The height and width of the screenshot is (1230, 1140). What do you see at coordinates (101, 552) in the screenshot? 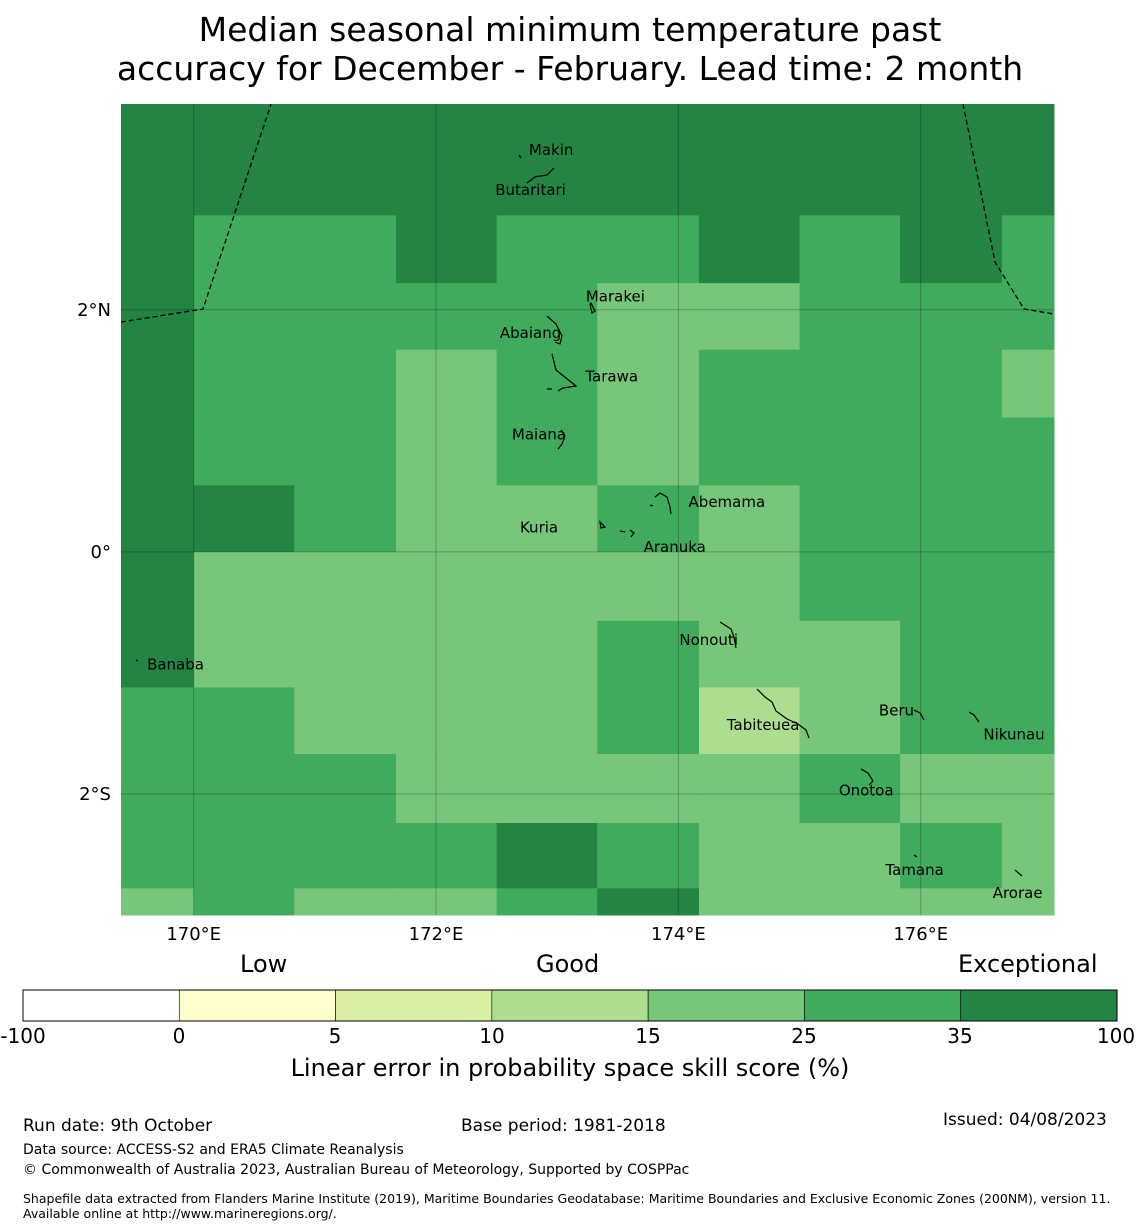
I see `lat-tick-label: 0°` at bounding box center [101, 552].